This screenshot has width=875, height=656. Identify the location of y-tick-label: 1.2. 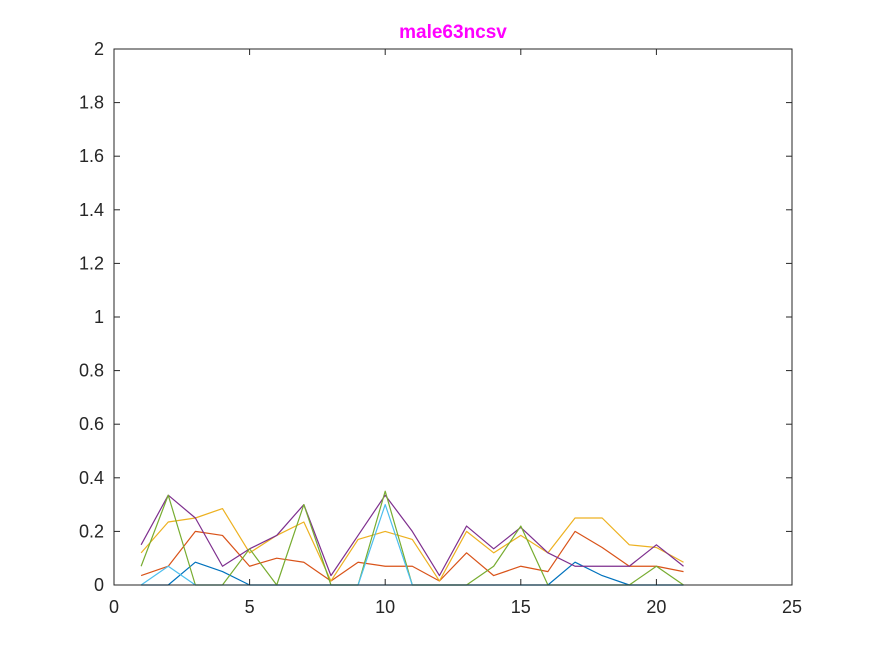
(91, 263).